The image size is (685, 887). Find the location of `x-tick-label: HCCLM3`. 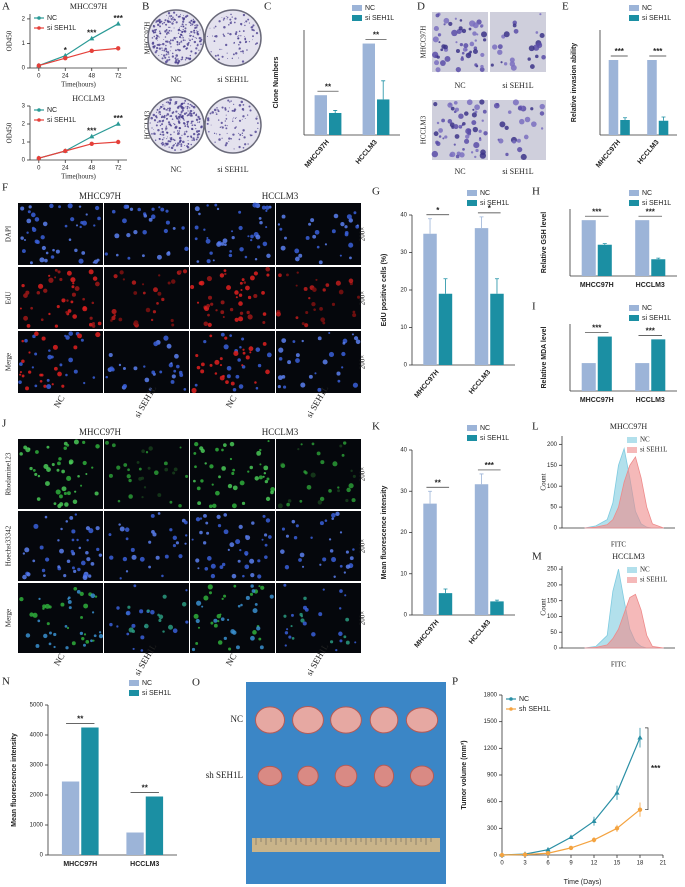

x-tick-label: HCCLM3 is located at coordinates (367, 152).